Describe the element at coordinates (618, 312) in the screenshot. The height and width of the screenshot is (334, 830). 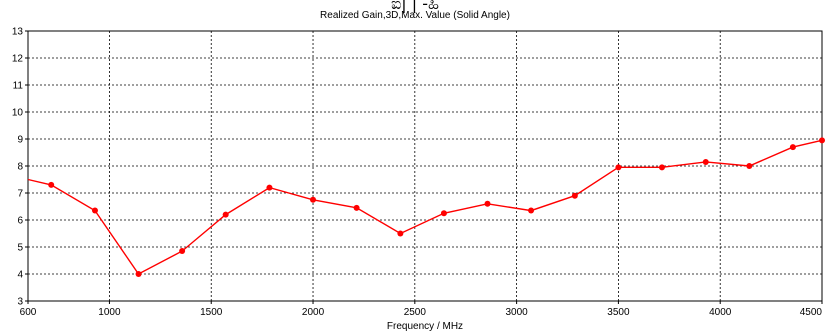
I see `x-tick-label: 3500` at that location.